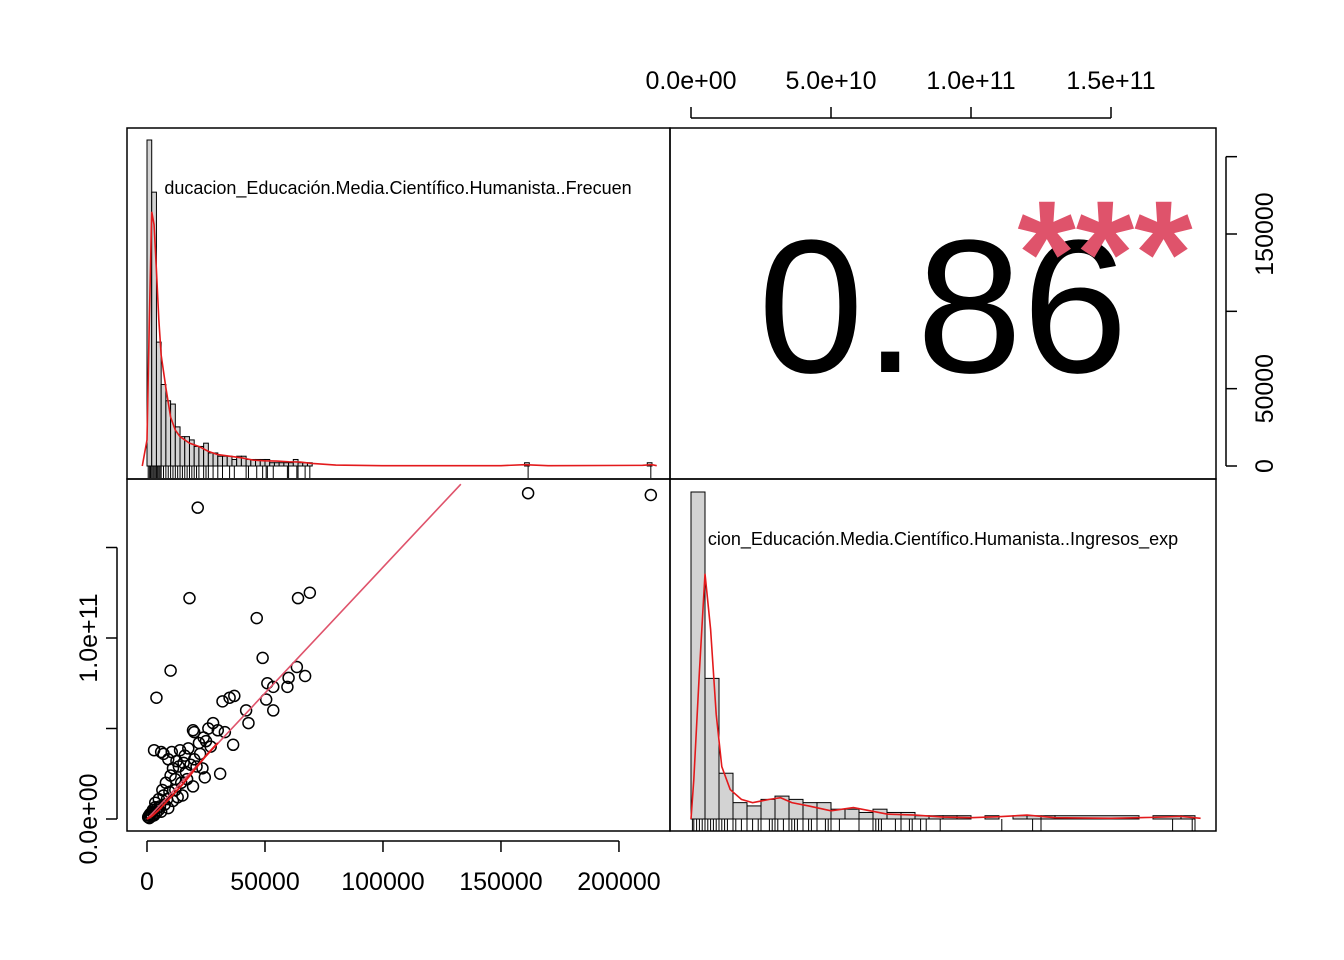 The width and height of the screenshot is (1344, 960). Describe the element at coordinates (618, 882) in the screenshot. I see `x-tick-label-bottom: 200000` at that location.